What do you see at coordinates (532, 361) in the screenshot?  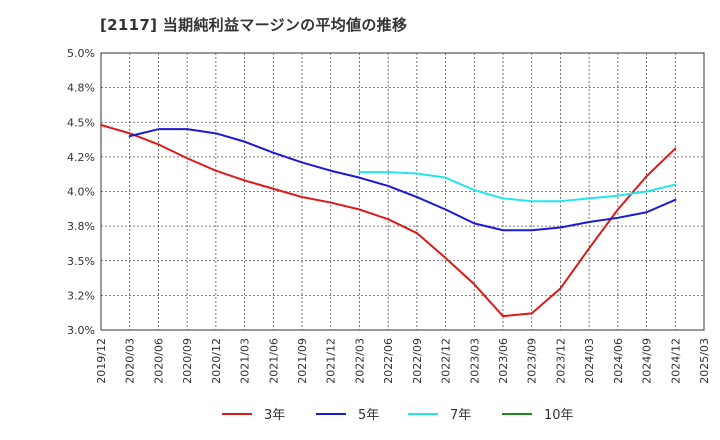 I see `x-tick-label: 2023/09` at bounding box center [532, 361].